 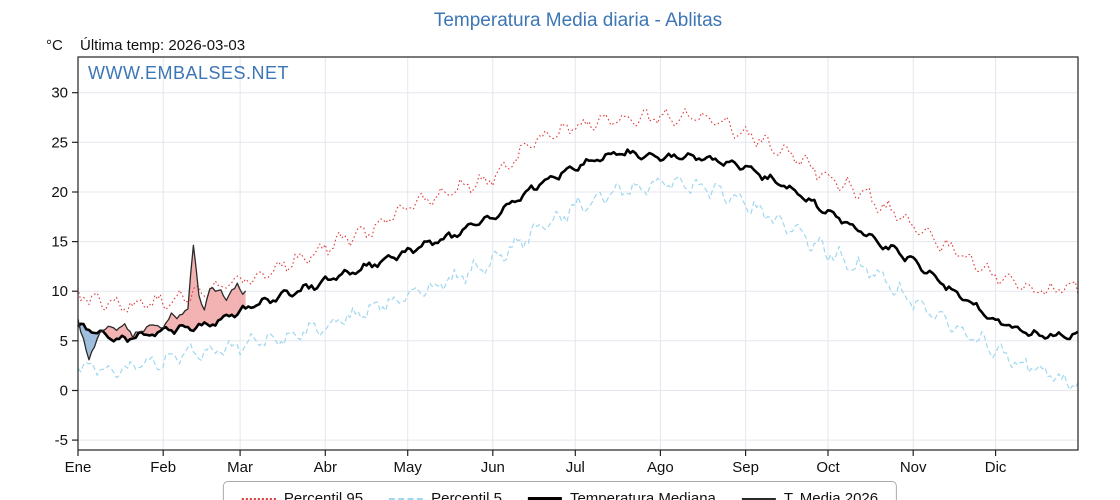 I want to click on legend-item-percentil-5: Percentil 5, so click(x=445, y=495).